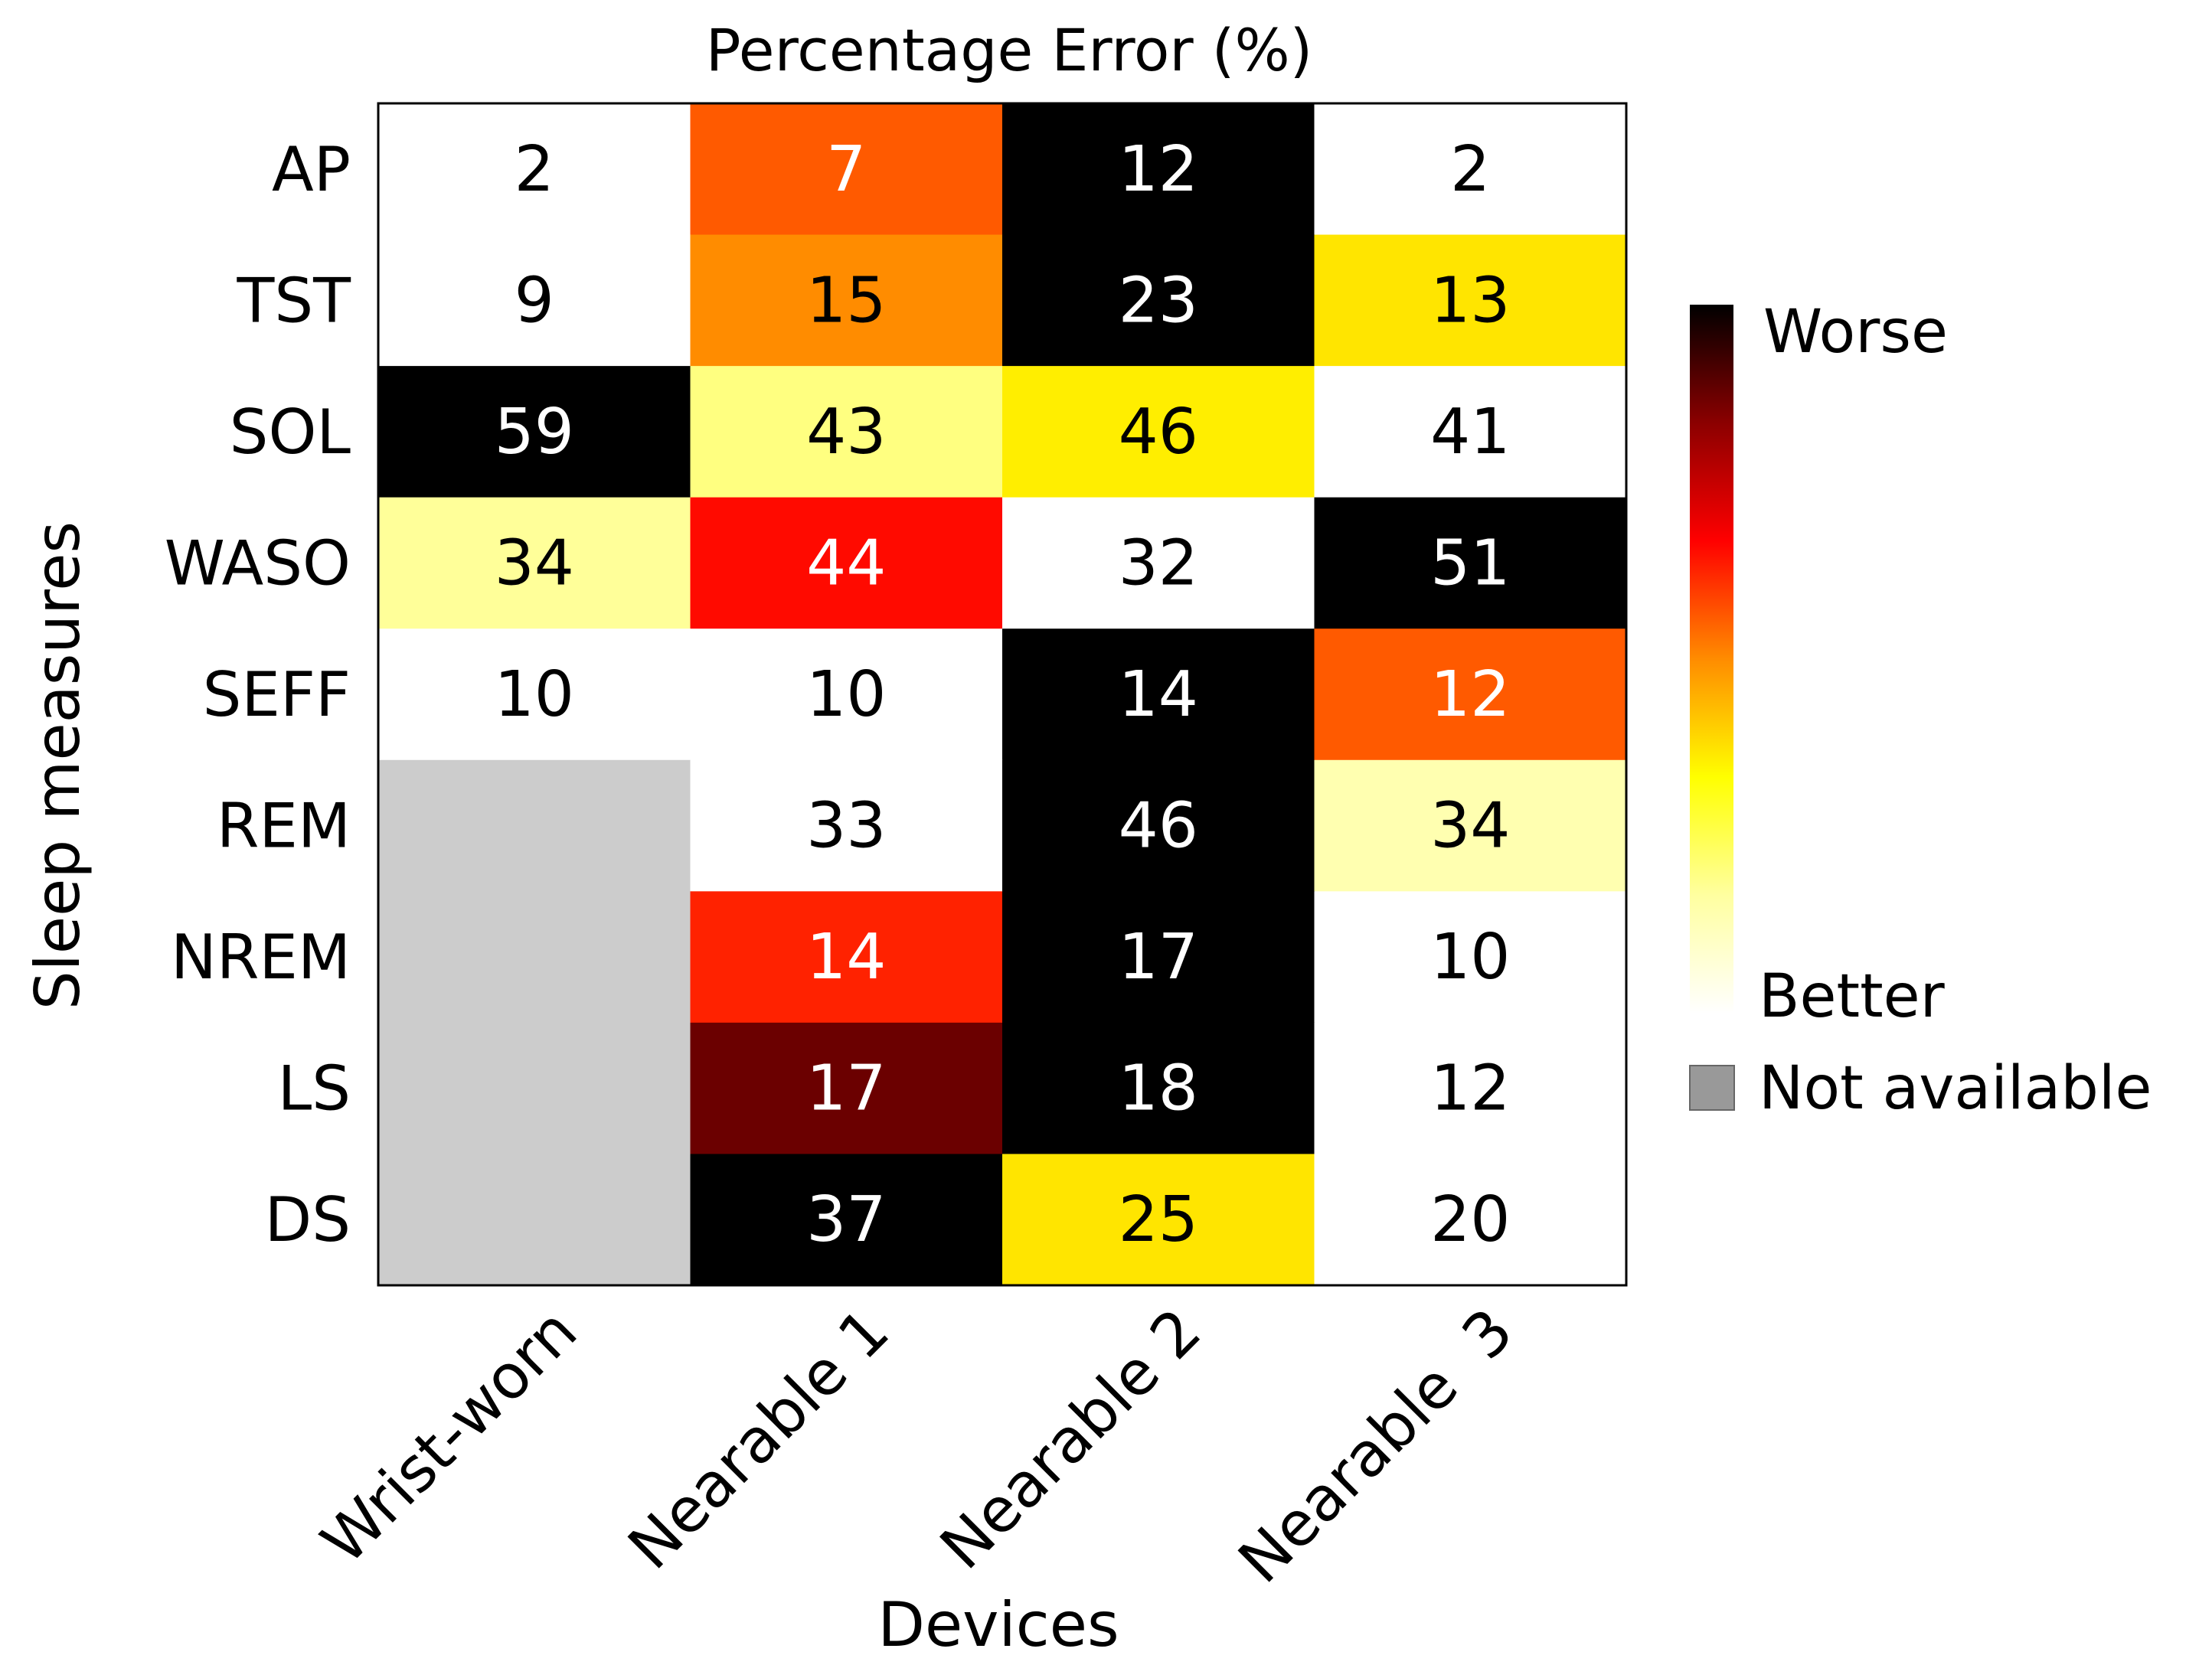 The image size is (2212, 1678). I want to click on cell-value-label: 7, so click(846, 170).